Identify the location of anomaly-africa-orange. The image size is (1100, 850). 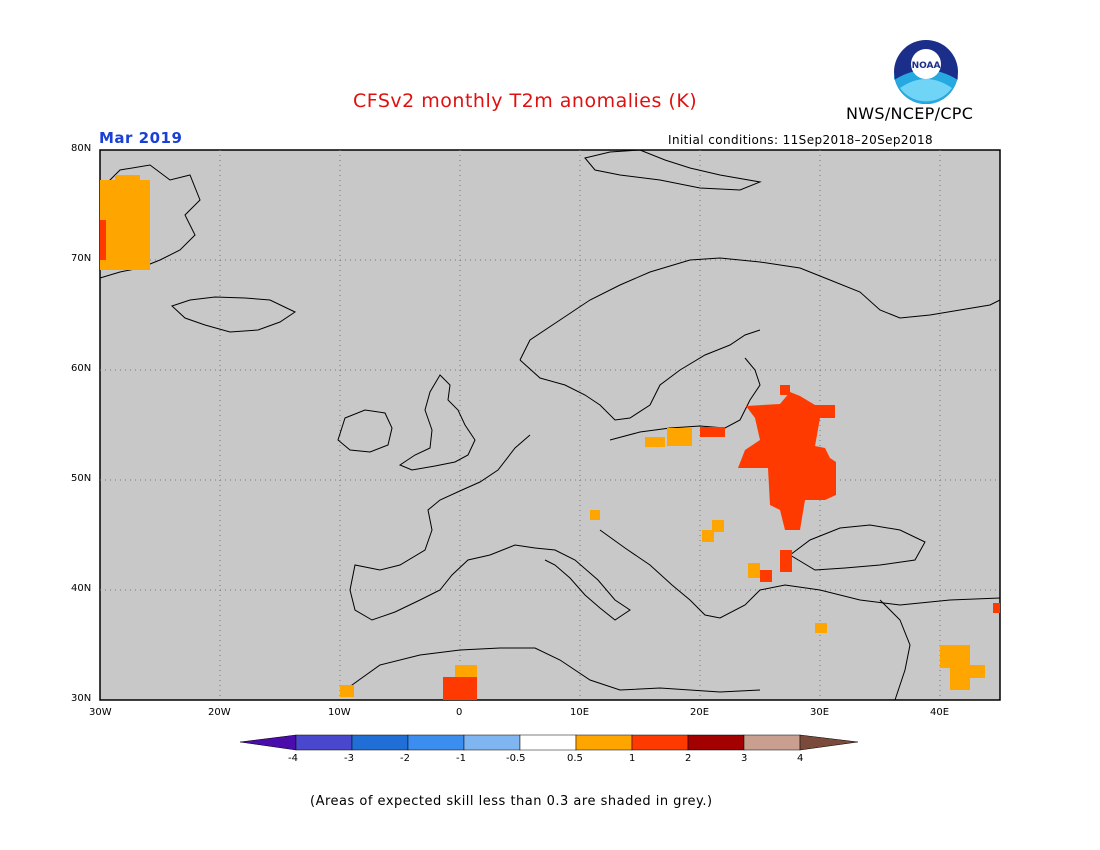
(466, 671).